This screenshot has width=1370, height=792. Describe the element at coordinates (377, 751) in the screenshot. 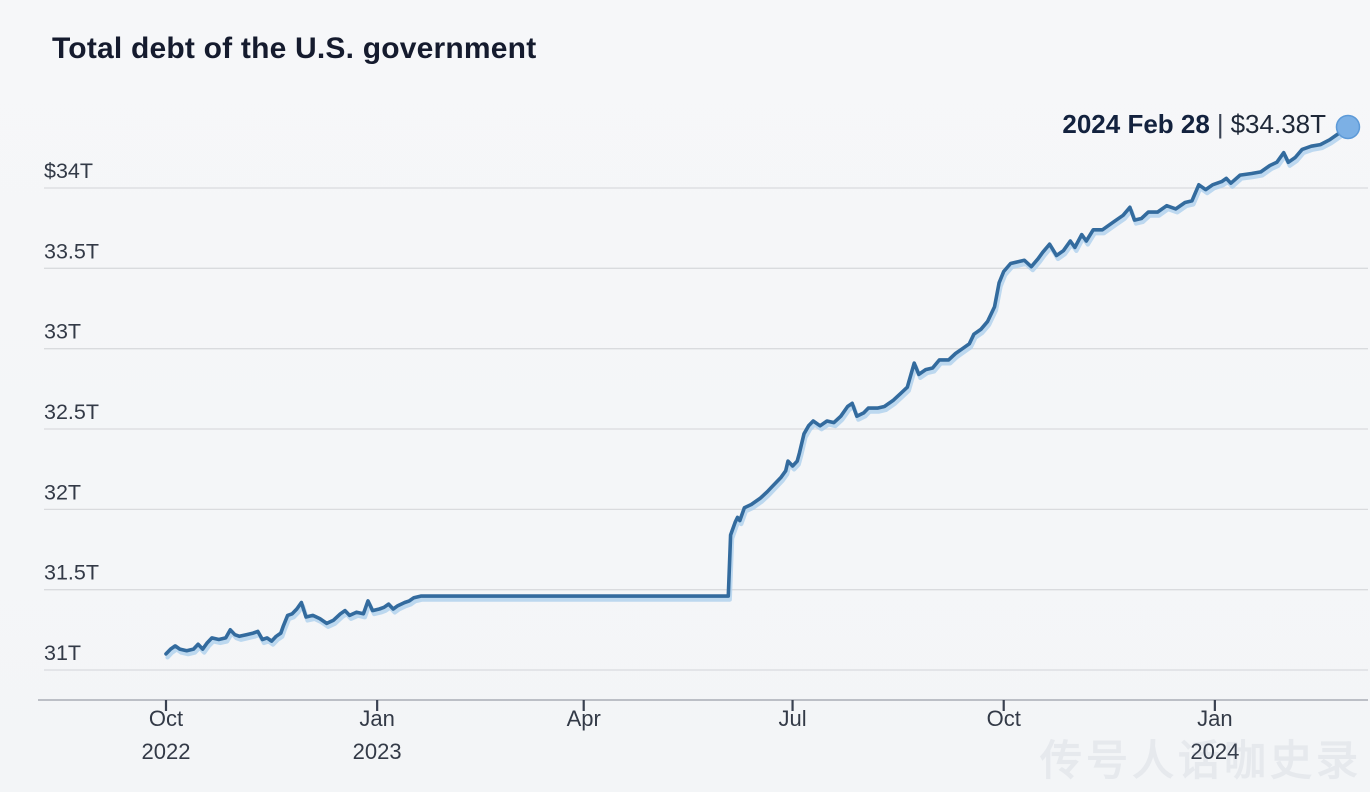

I see `x-axis-label: 2023` at that location.